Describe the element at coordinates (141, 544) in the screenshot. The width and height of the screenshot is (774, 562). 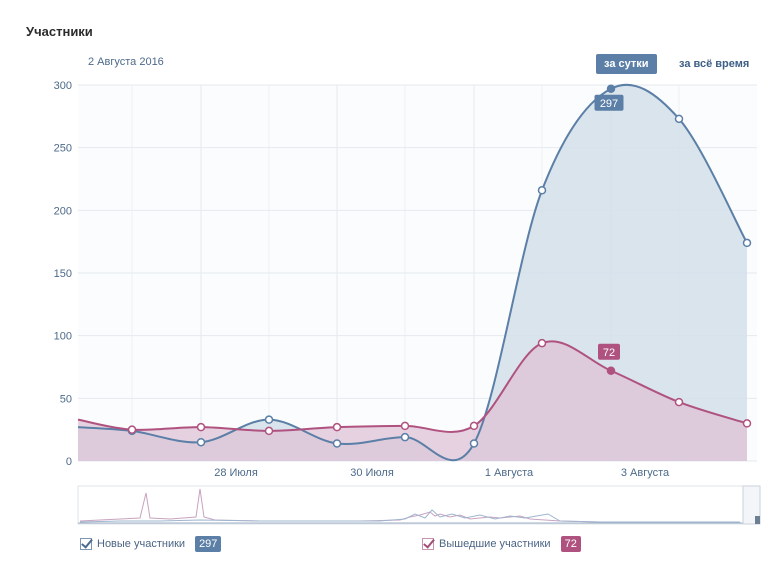
I see `legend-new-label: Новые участники` at that location.